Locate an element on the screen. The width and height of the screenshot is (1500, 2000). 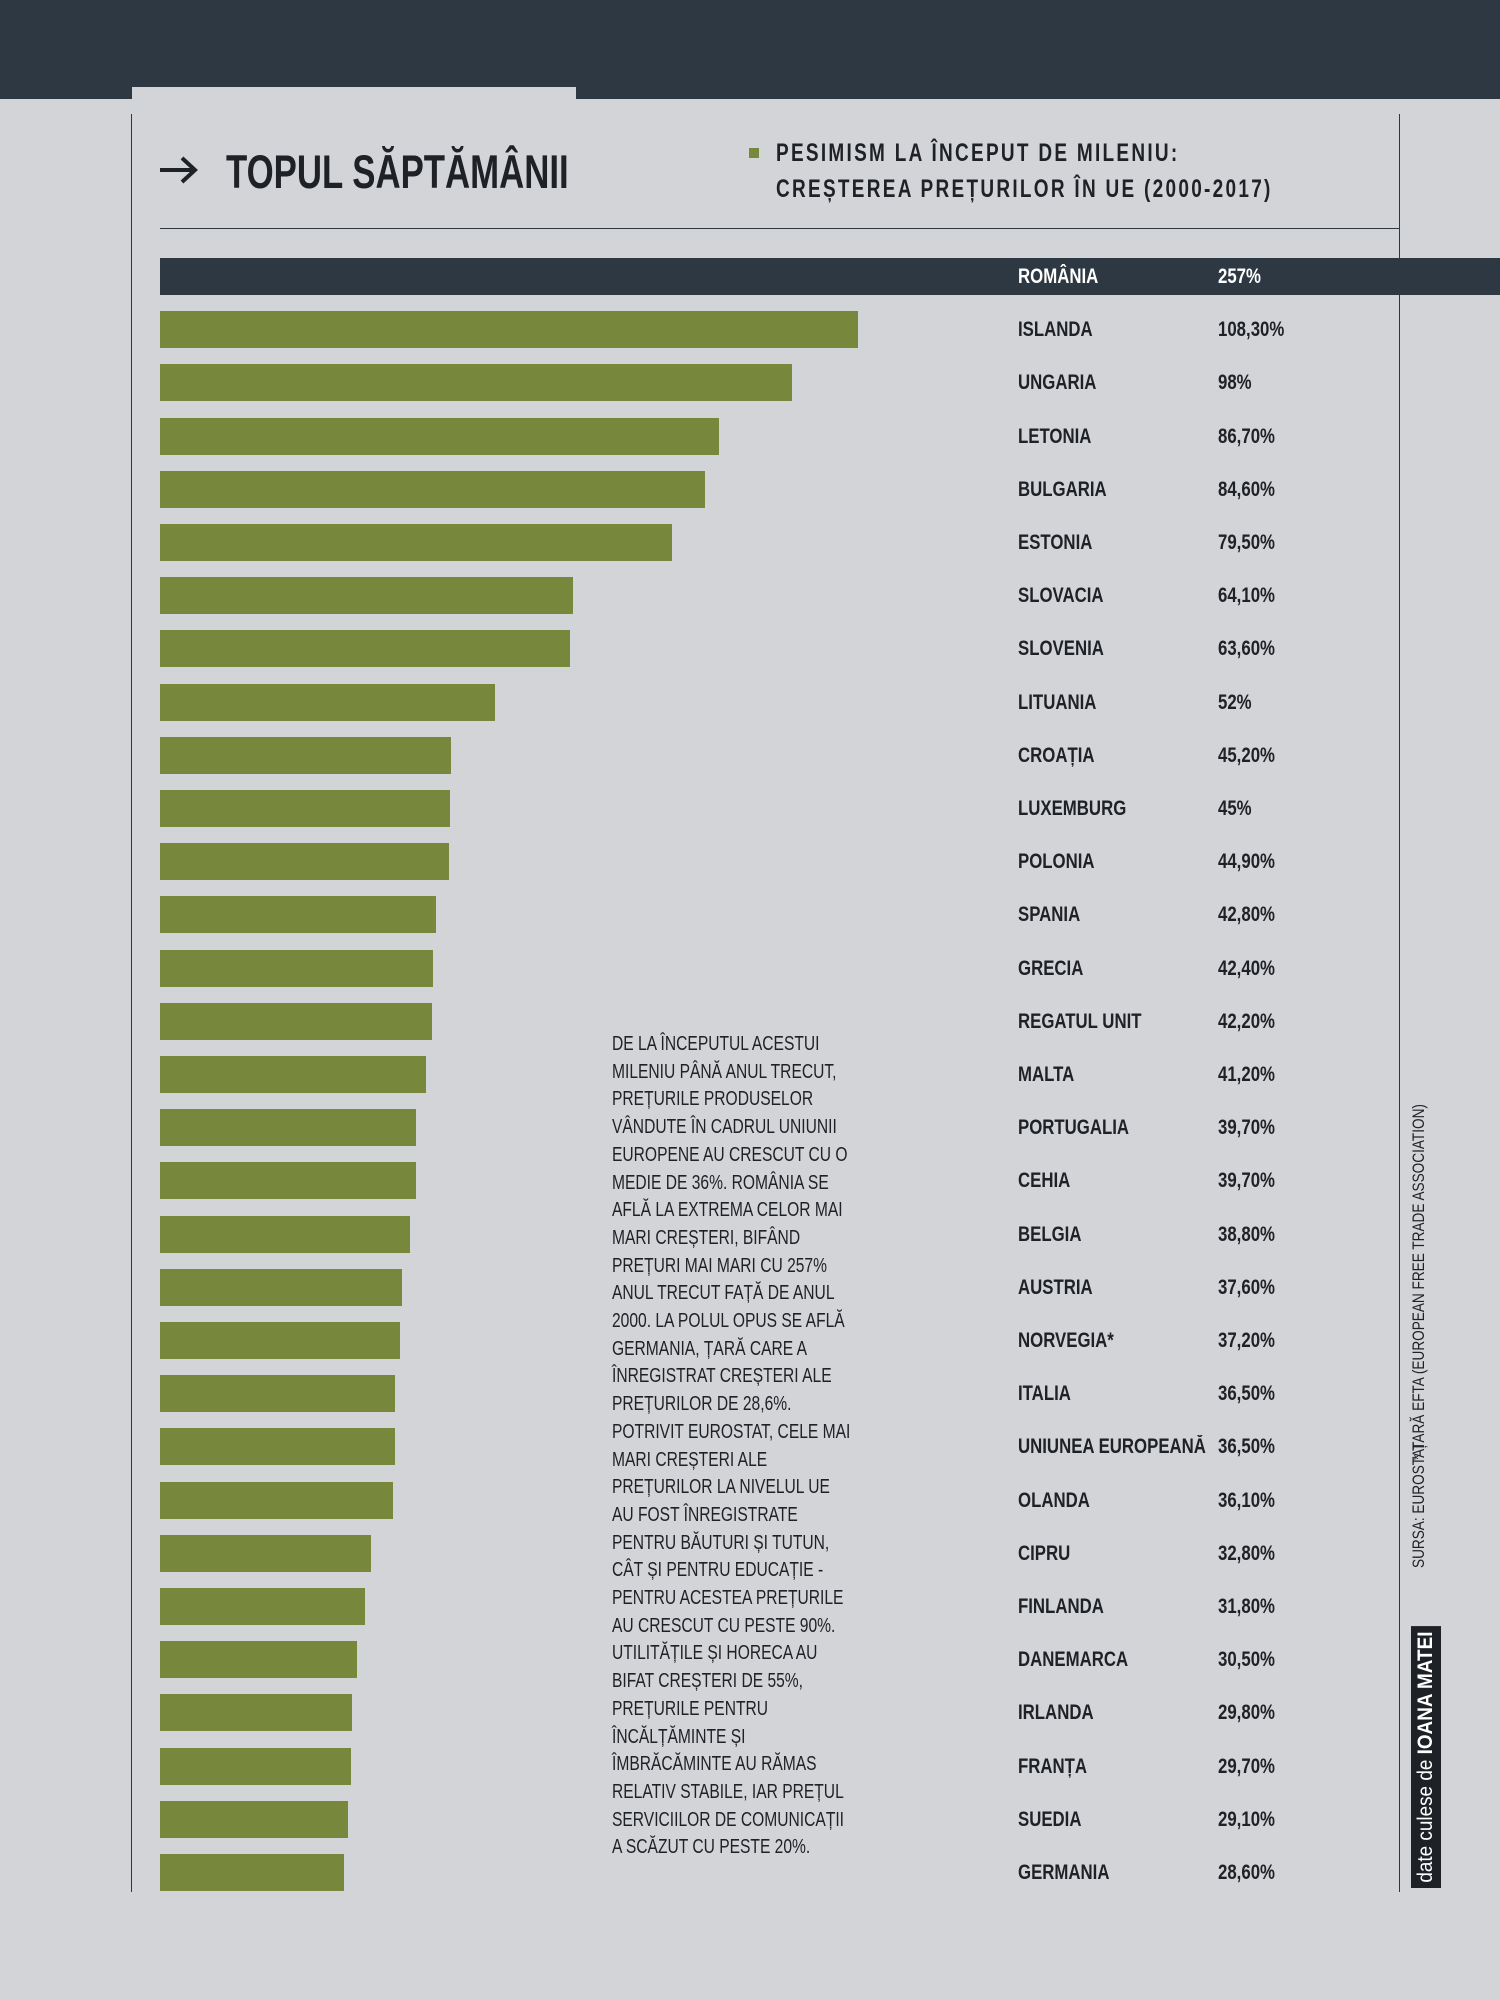
value-label-13: 42,40% is located at coordinates (1246, 968).